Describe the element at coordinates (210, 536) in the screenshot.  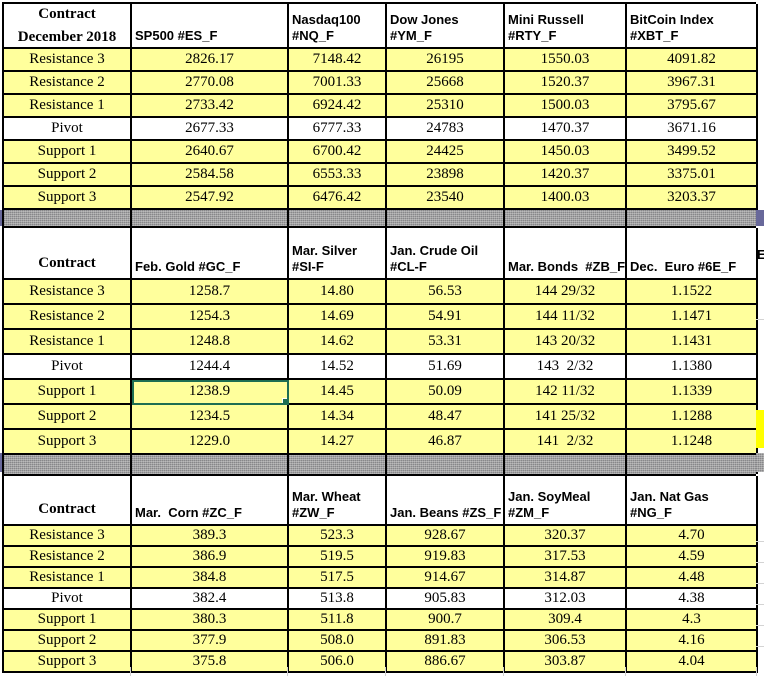
I see `value-cell: 389.3` at that location.